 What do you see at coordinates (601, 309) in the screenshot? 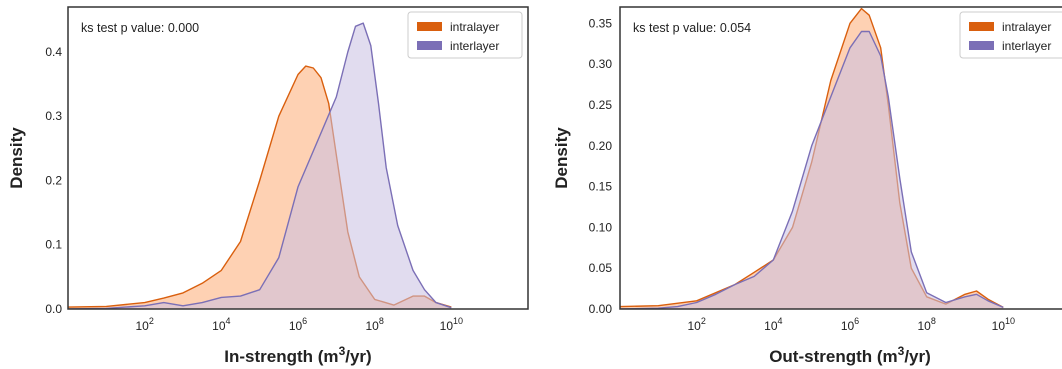
I see `y-tick-label: 0.00` at bounding box center [601, 309].